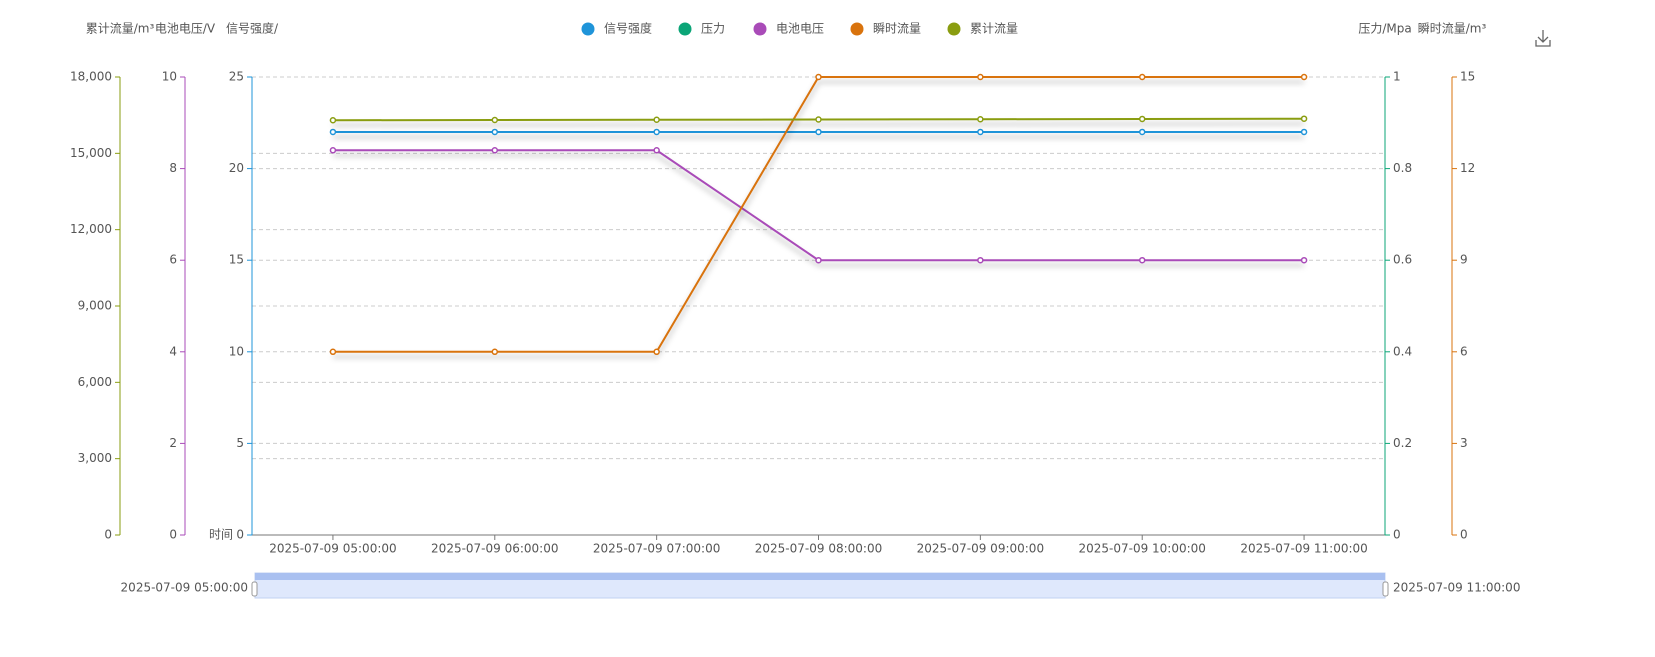 The image size is (1655, 657). What do you see at coordinates (994, 29) in the screenshot?
I see `legend-label: 累计流量` at bounding box center [994, 29].